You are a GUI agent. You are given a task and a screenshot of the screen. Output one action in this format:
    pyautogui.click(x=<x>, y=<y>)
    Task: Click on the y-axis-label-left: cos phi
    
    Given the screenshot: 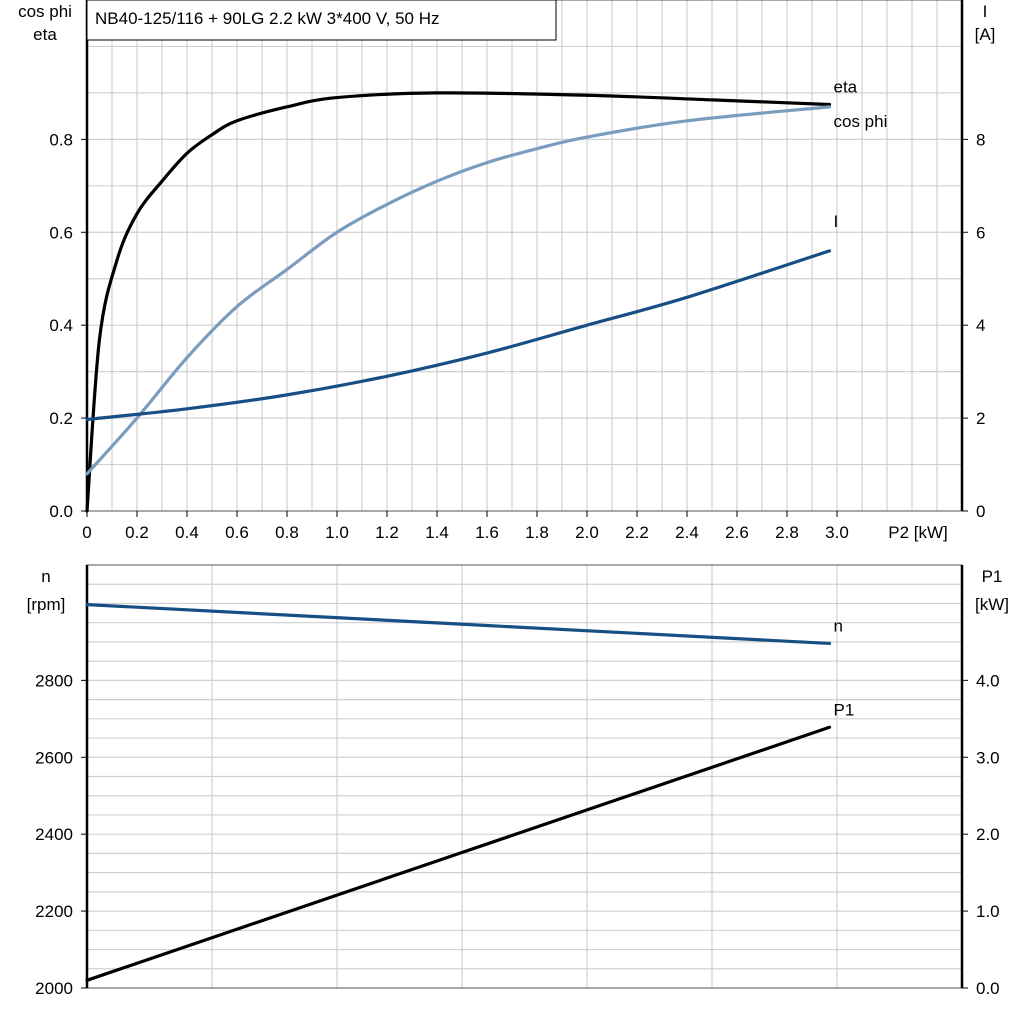 What is the action you would take?
    pyautogui.click(x=45, y=11)
    